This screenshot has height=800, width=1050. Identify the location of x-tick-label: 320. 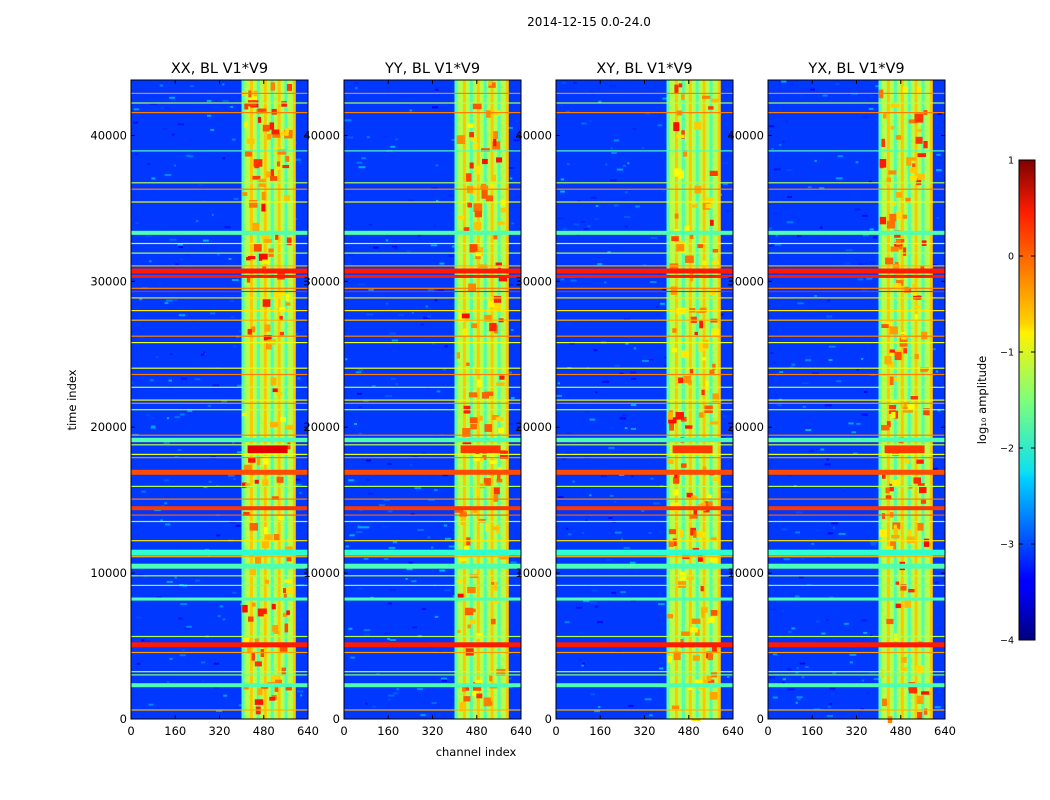
(645, 731).